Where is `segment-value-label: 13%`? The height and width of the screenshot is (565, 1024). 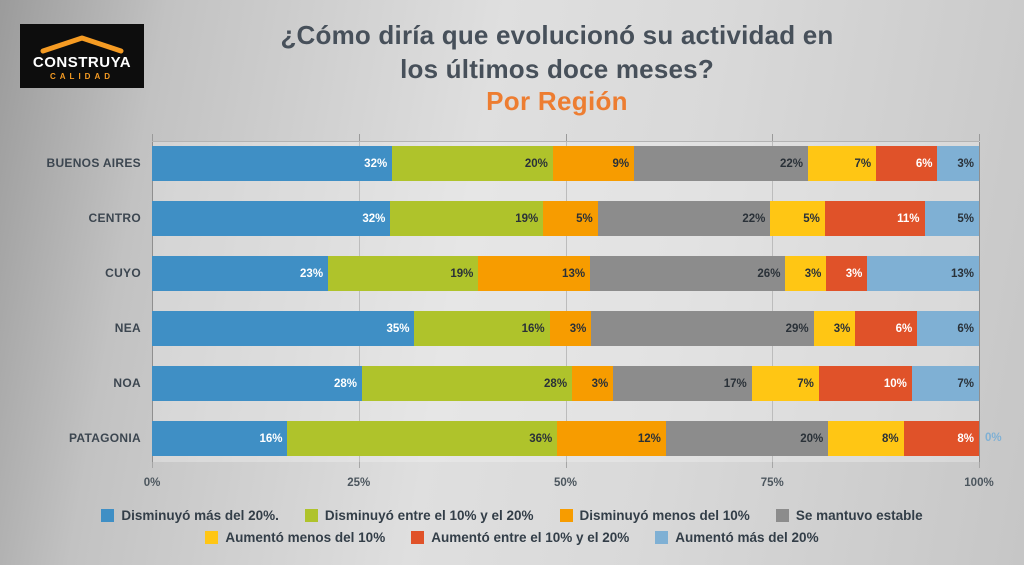 segment-value-label: 13% is located at coordinates (962, 273).